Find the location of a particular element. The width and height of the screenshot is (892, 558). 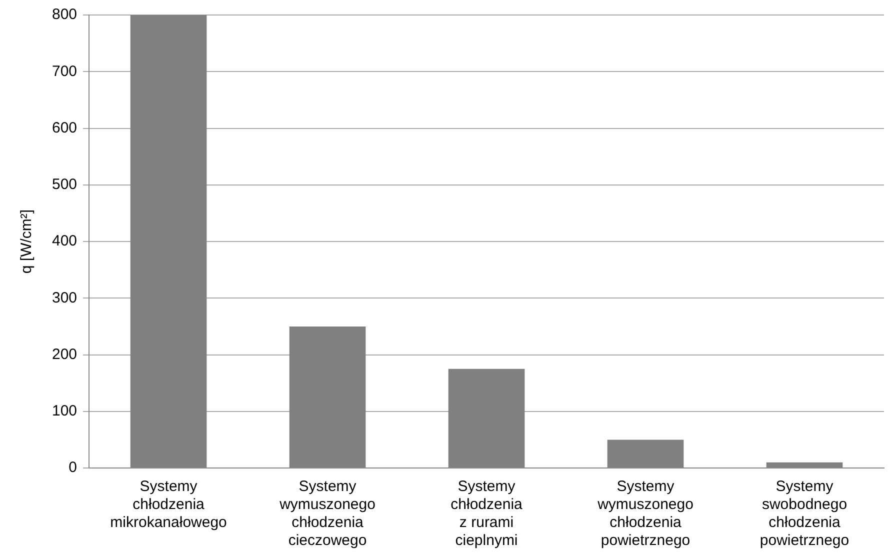

x-tick-label: Systemy wymuszonego chłodzenia powietrznego is located at coordinates (645, 514).